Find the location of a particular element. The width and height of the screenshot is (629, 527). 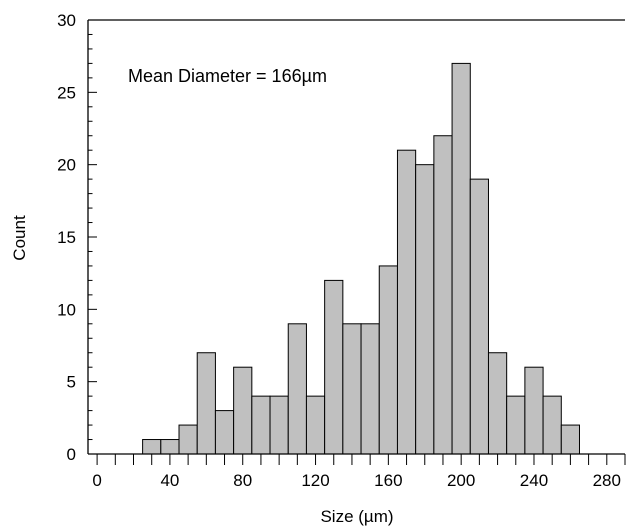

x-tick-label: 120 is located at coordinates (315, 480).